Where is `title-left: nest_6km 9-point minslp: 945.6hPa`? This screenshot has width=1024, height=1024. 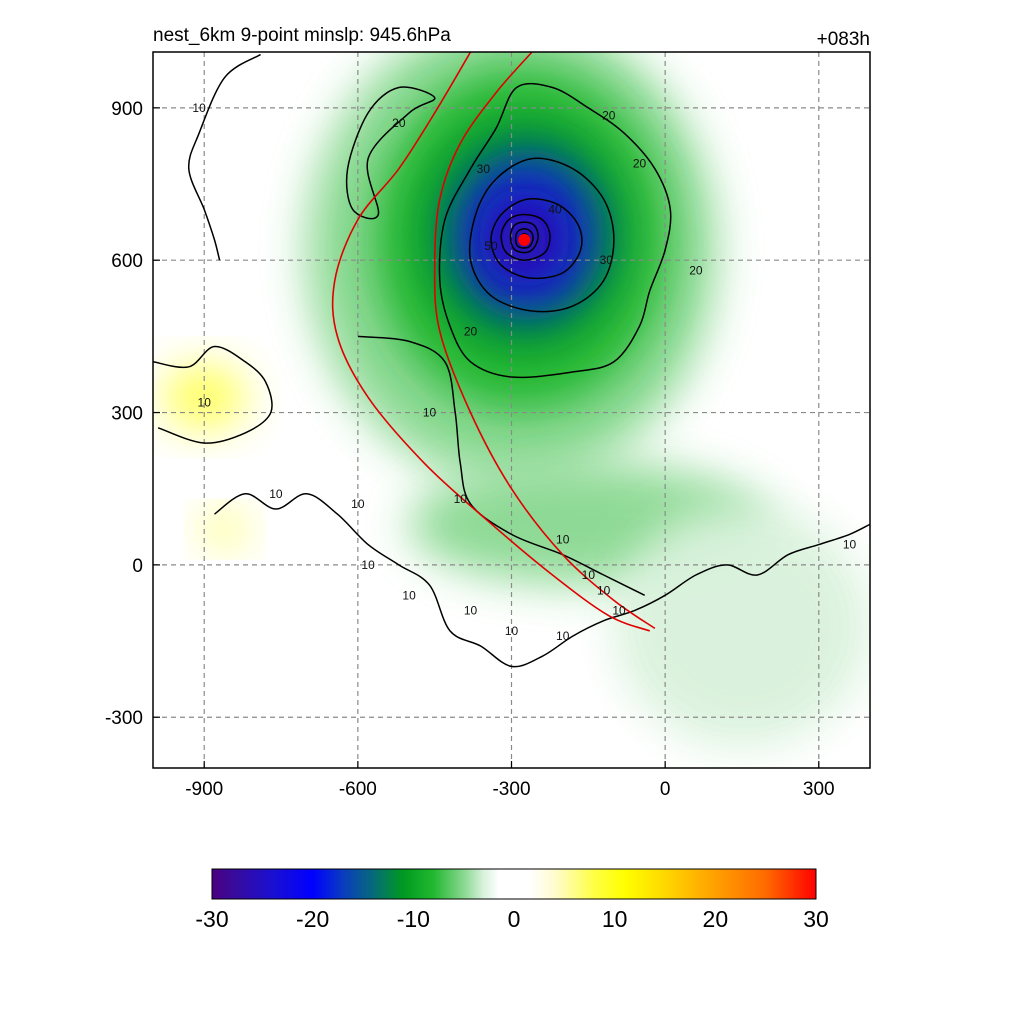
title-left: nest_6km 9-point minslp: 945.6hPa is located at coordinates (302, 35).